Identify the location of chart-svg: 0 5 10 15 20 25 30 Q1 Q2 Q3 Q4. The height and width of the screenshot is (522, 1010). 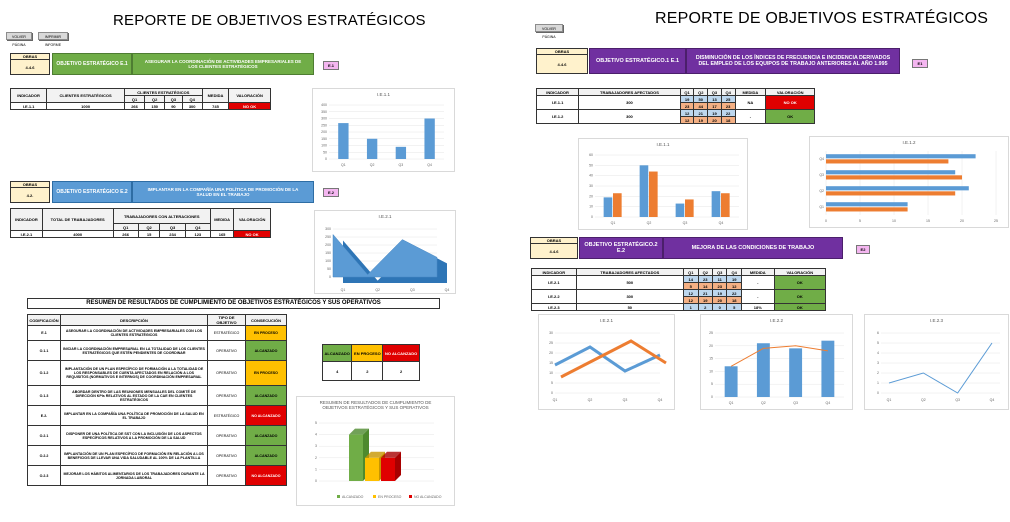
(608, 366).